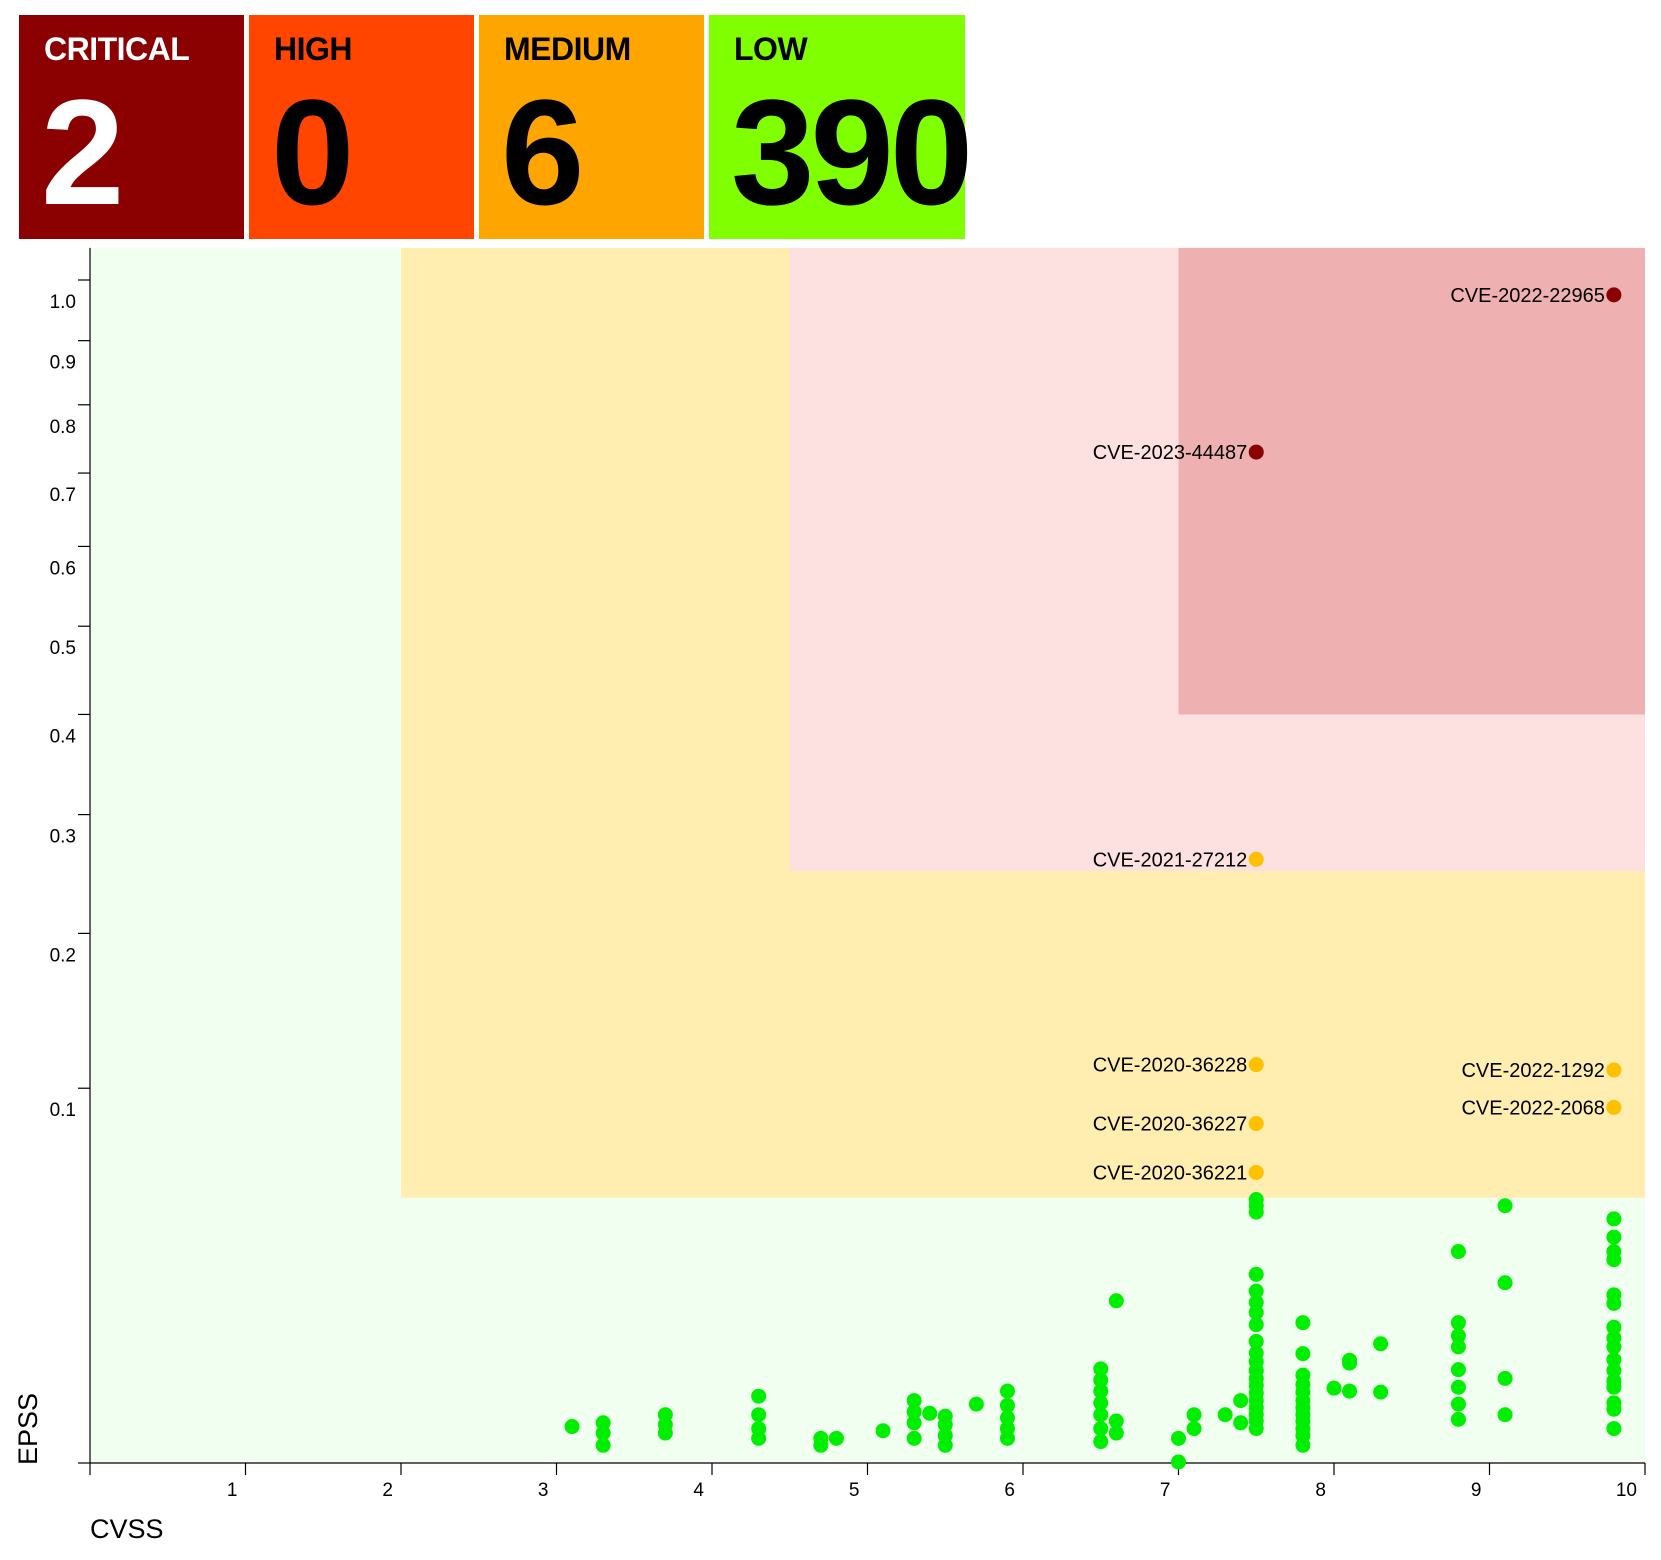 This screenshot has width=1661, height=1560. Describe the element at coordinates (1170, 453) in the screenshot. I see `cve-label: CVE-2023-44487` at that location.